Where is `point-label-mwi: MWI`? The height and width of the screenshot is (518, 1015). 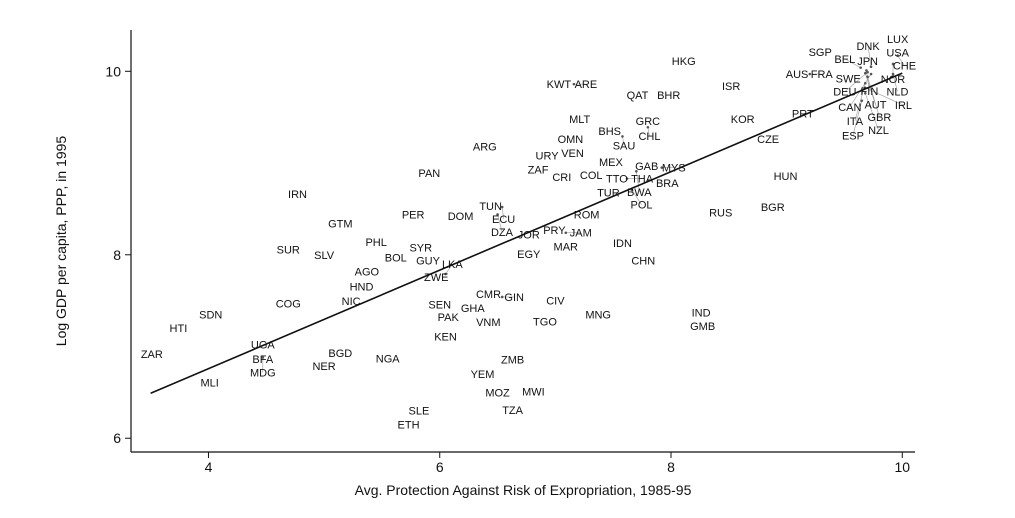
point-label-mwi: MWI is located at coordinates (533, 392).